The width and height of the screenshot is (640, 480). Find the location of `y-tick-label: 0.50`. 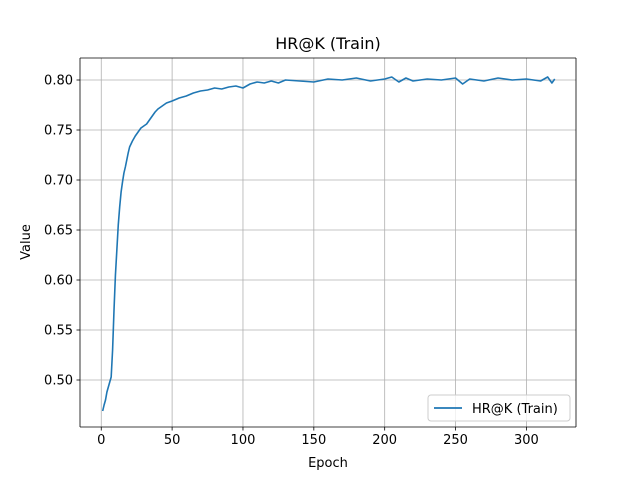

y-tick-label: 0.50 is located at coordinates (58, 381).